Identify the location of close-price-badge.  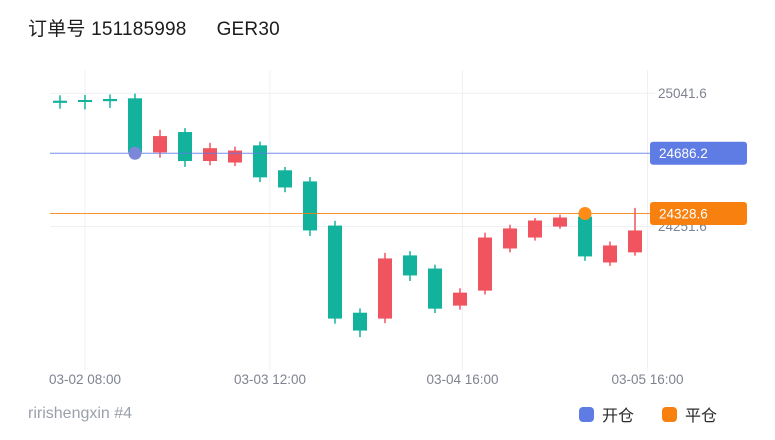
(698, 213).